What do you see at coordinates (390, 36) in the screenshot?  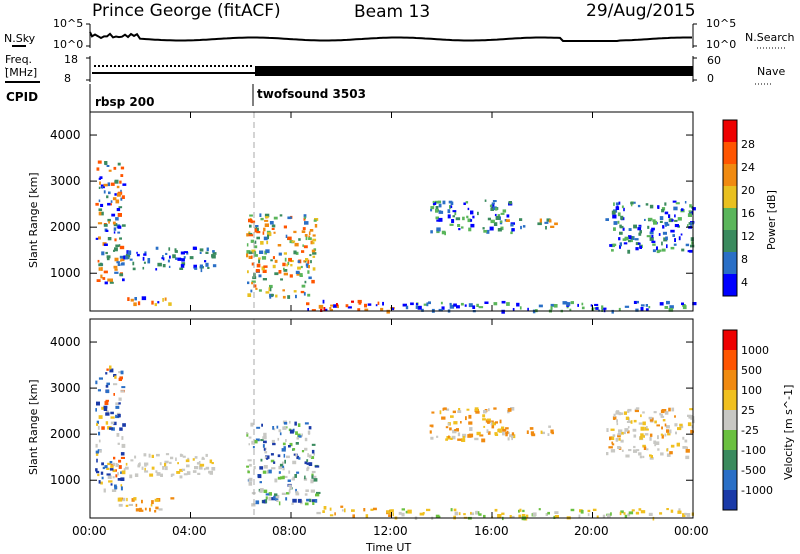 I see `nsky-trace` at bounding box center [390, 36].